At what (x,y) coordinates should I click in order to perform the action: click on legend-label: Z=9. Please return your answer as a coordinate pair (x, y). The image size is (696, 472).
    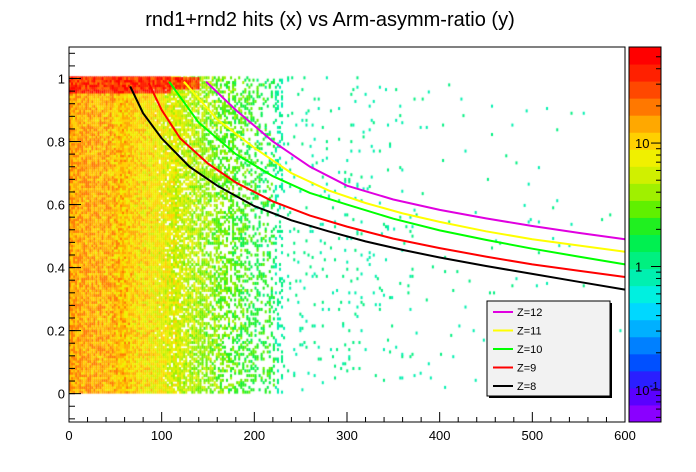
    Looking at the image, I should click on (526, 369).